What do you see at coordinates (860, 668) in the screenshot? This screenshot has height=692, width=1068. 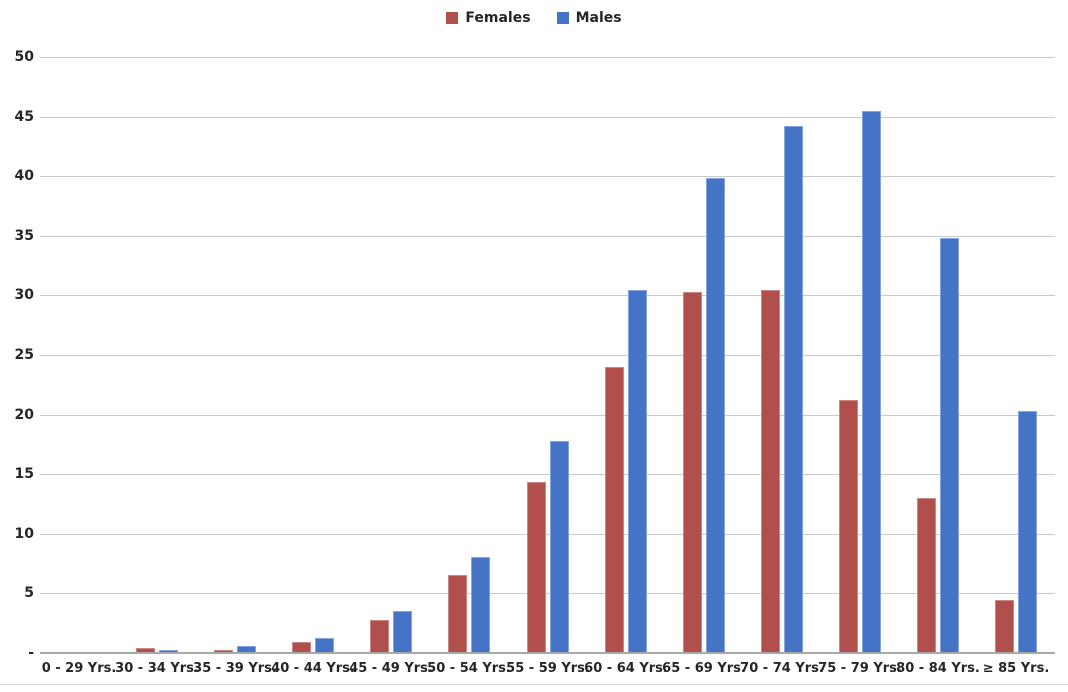 I see `x-axis-label-11: 75 - 79 Yrs.` at bounding box center [860, 668].